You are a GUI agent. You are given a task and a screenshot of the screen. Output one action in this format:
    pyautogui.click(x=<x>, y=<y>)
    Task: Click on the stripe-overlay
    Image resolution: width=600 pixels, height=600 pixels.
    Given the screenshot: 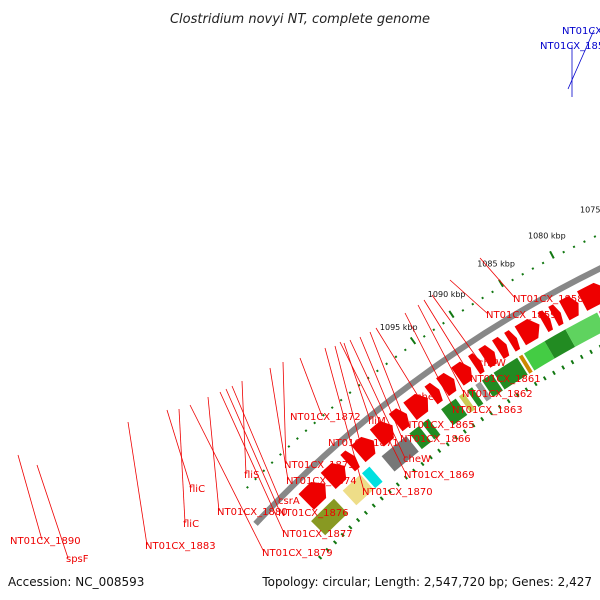 What is the action you would take?
    pyautogui.click(x=582, y=329)
    